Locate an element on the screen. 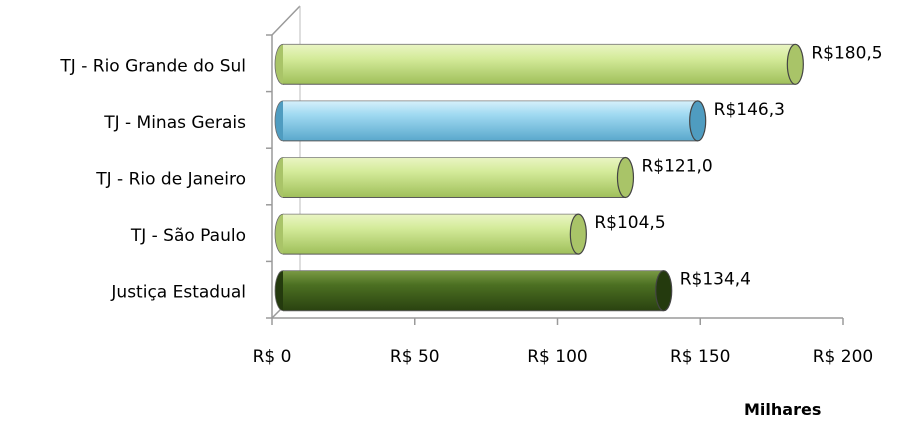 This screenshot has width=914, height=423. value-label: R$121,0 is located at coordinates (676, 167).